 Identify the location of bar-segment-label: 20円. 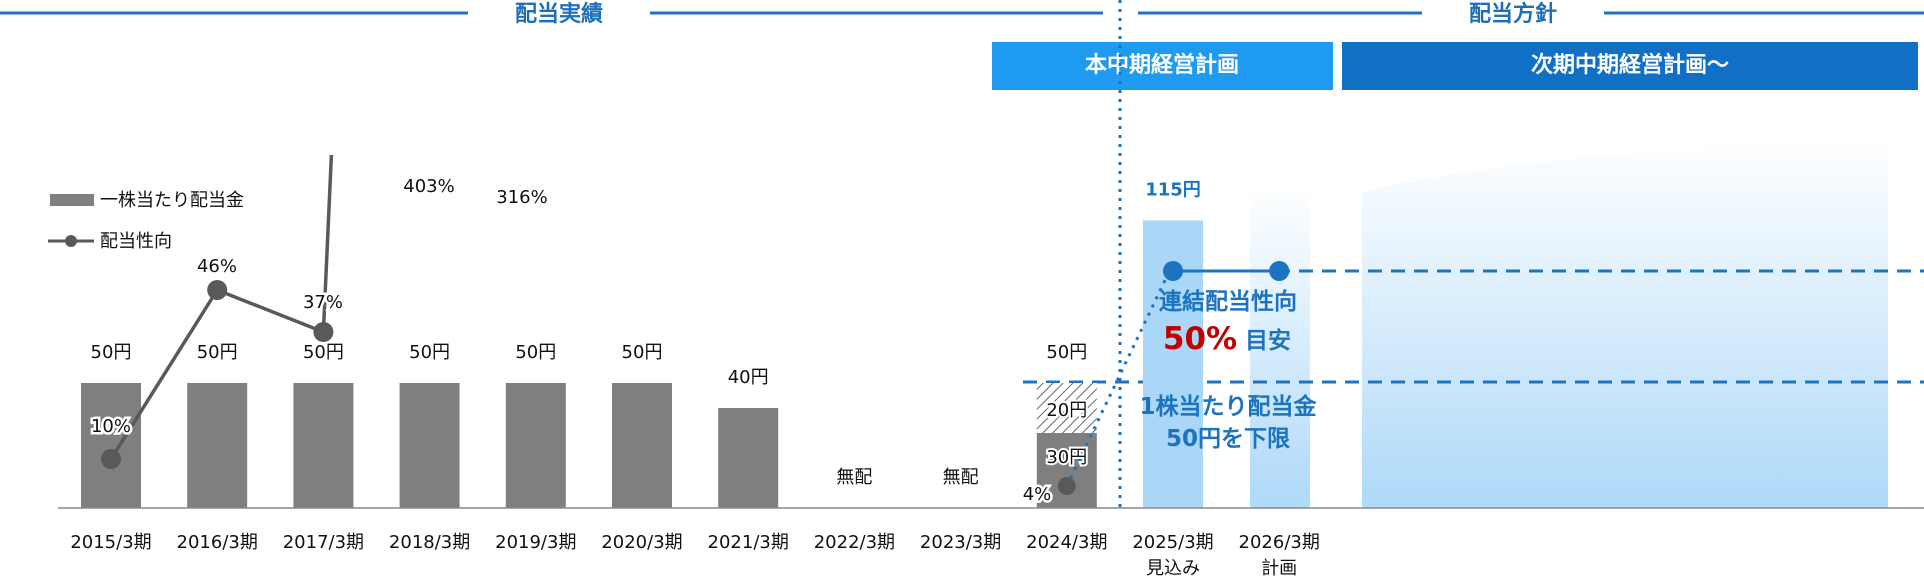
(1066, 410).